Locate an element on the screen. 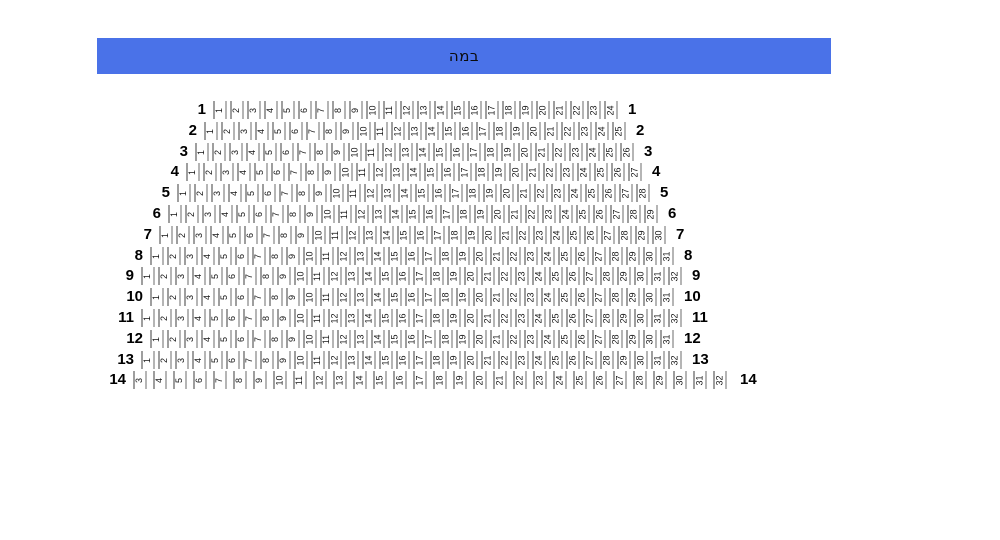  seat: 2 is located at coordinates (165, 318).